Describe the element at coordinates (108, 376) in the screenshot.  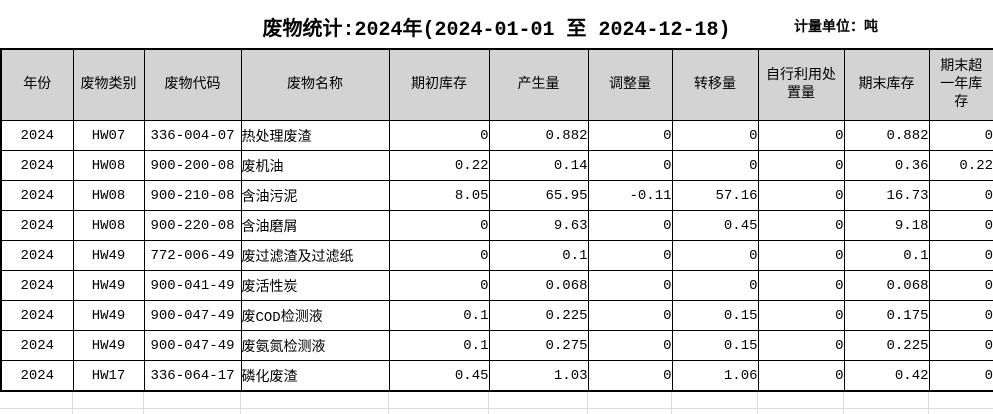
I see `waste-category-cell: HW17` at that location.